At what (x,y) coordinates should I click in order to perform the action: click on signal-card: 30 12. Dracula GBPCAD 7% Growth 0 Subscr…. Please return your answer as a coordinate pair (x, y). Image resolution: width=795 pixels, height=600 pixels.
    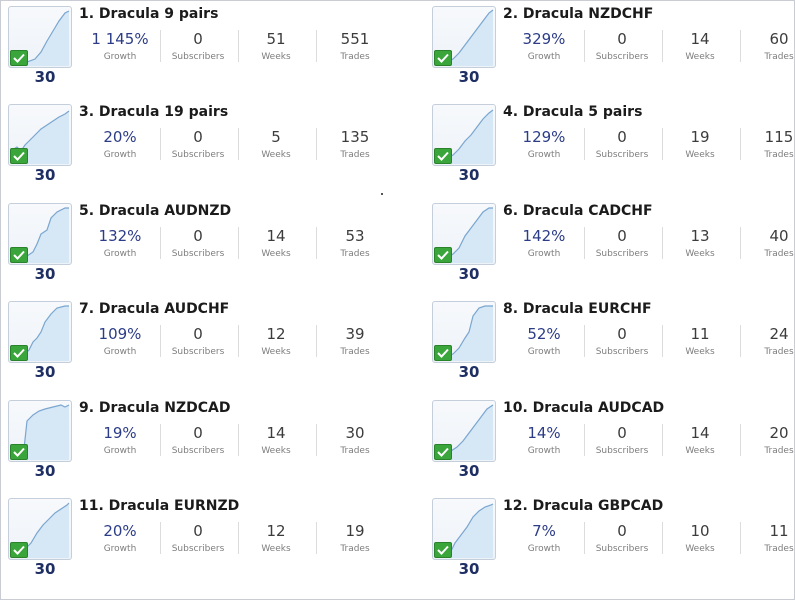
    Looking at the image, I should click on (610, 539).